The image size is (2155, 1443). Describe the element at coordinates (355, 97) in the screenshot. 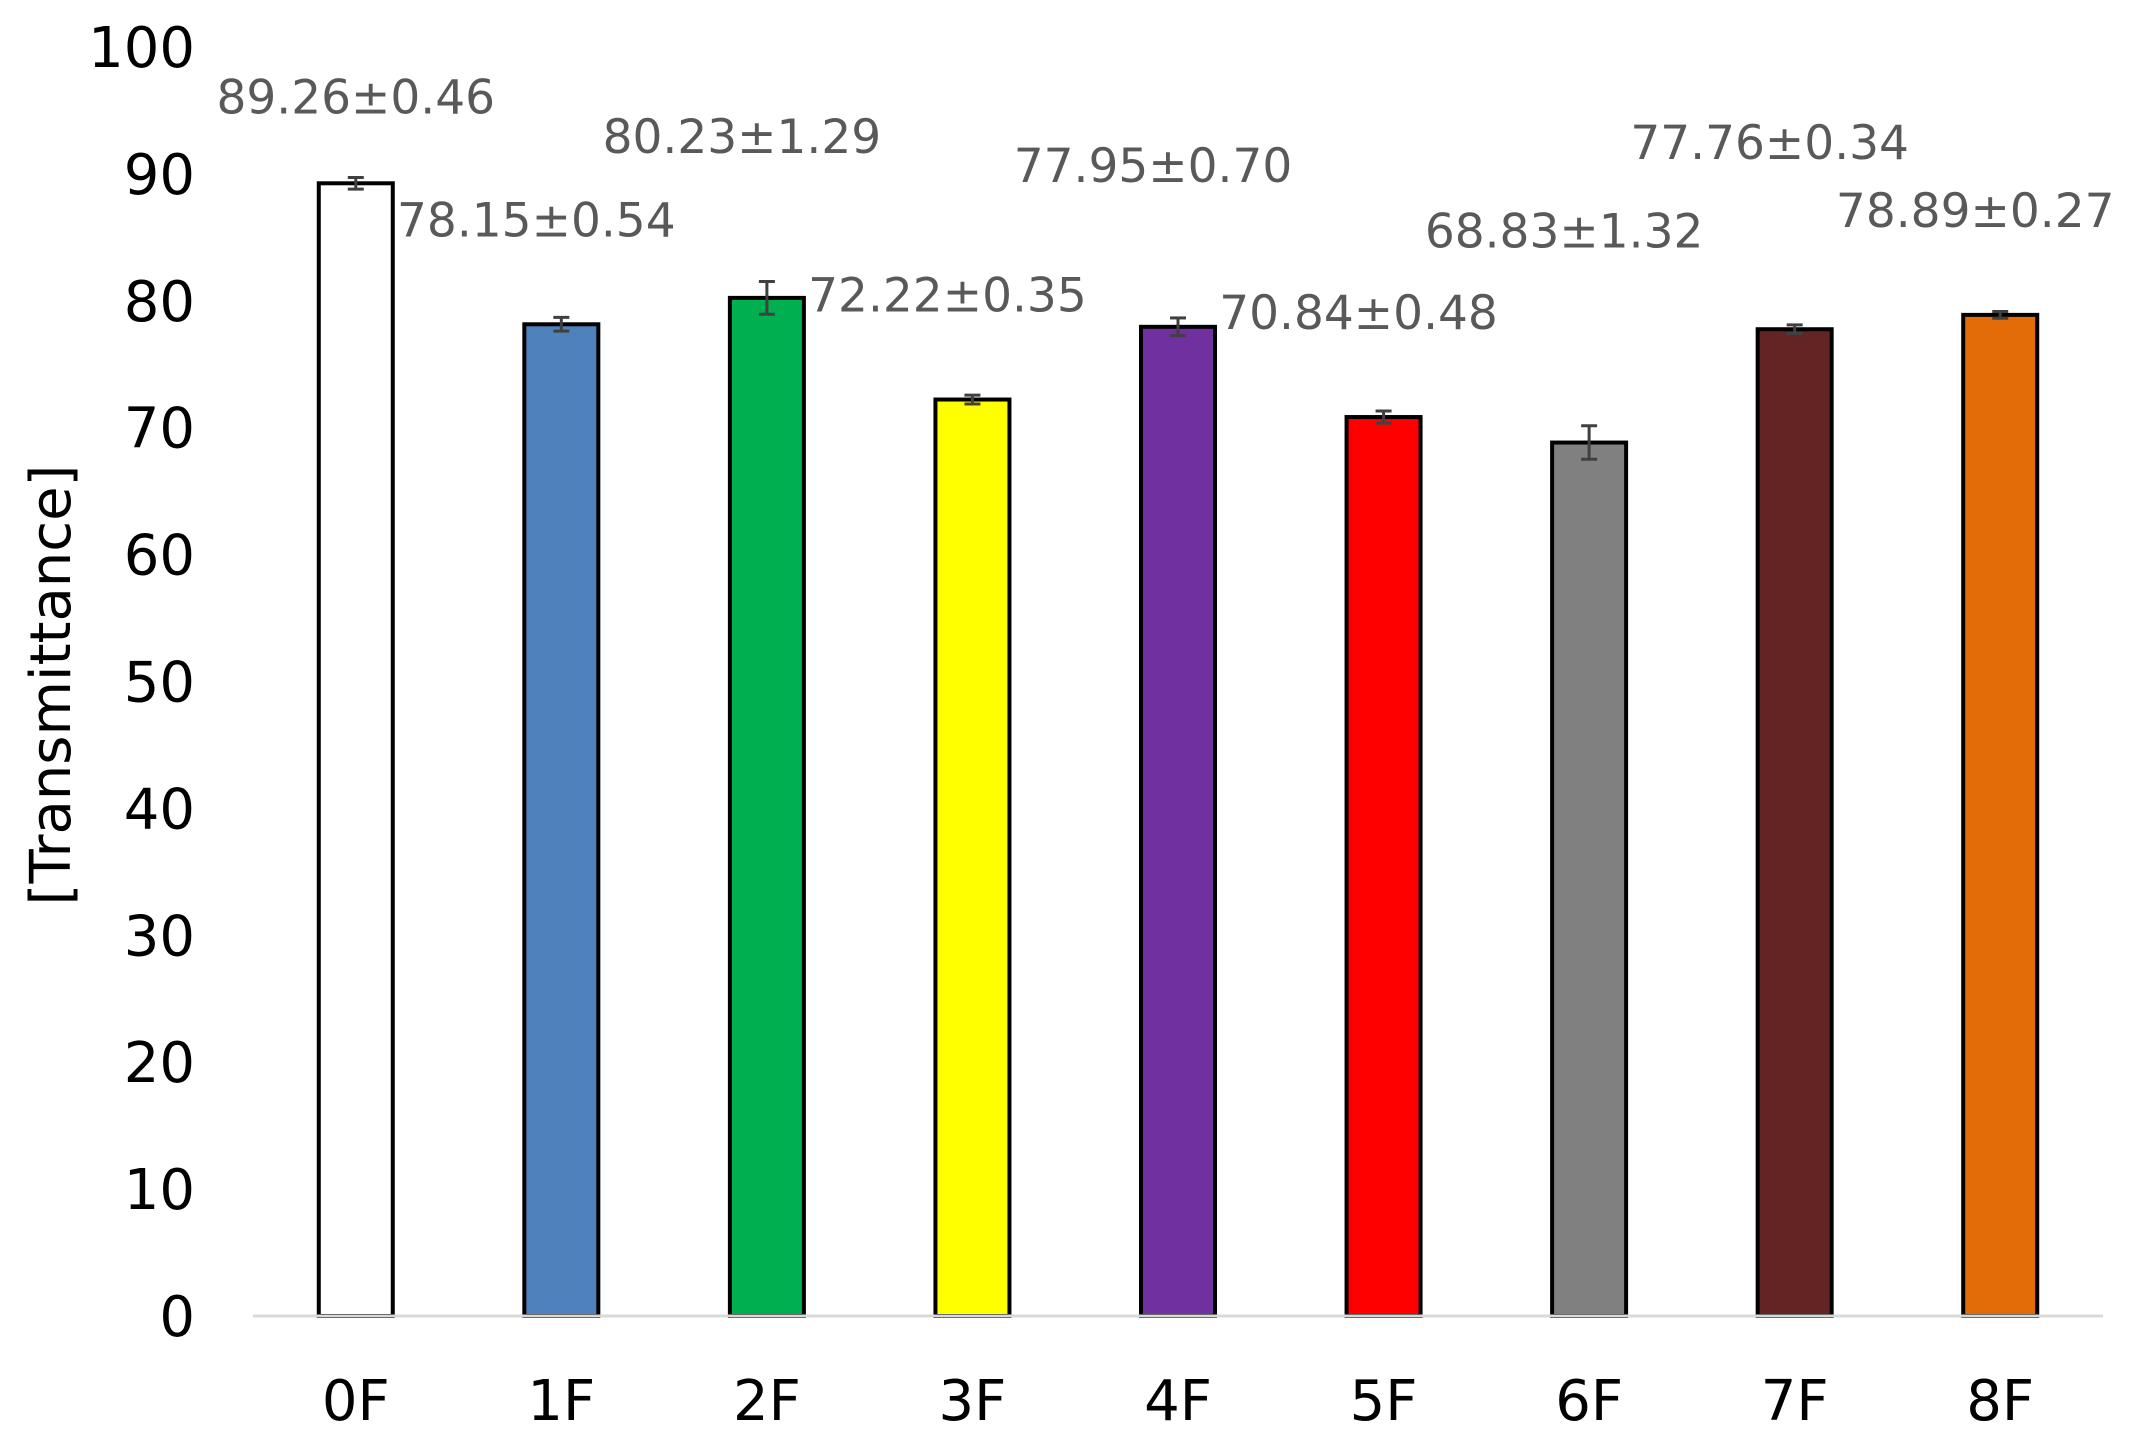

I see `data-label-0F: 89.26±0.46` at that location.